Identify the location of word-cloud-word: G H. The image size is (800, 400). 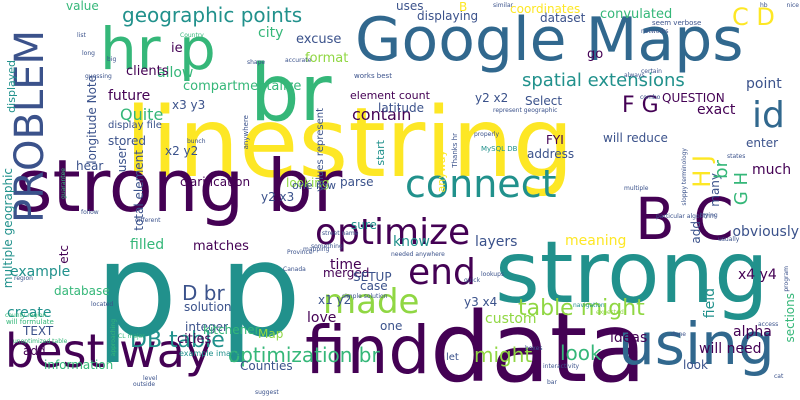
(741, 189).